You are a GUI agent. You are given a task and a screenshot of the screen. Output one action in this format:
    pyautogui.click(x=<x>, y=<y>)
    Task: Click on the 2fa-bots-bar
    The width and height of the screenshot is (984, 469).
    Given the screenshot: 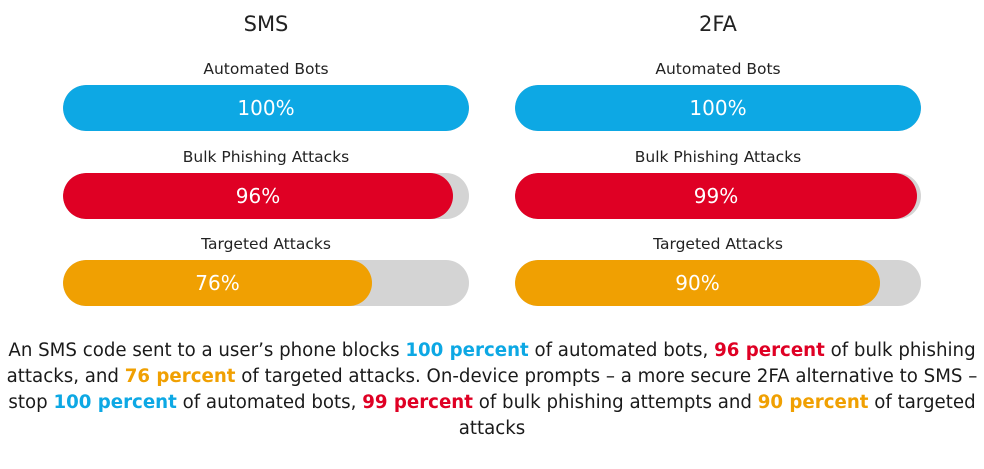 What is the action you would take?
    pyautogui.click(x=718, y=108)
    